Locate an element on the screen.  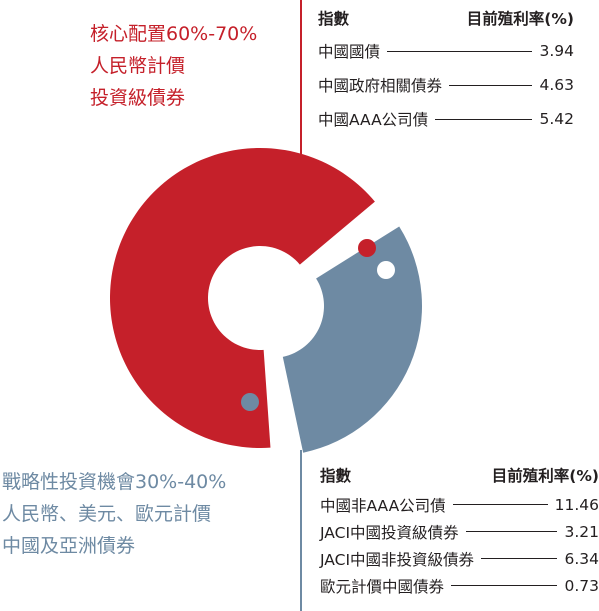
row-value: 6.34 is located at coordinates (581, 558).